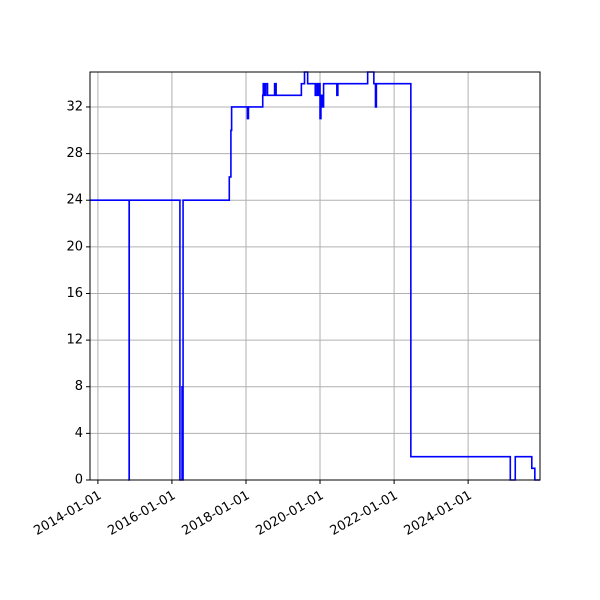  I want to click on y-tick-label: 0, so click(79, 480).